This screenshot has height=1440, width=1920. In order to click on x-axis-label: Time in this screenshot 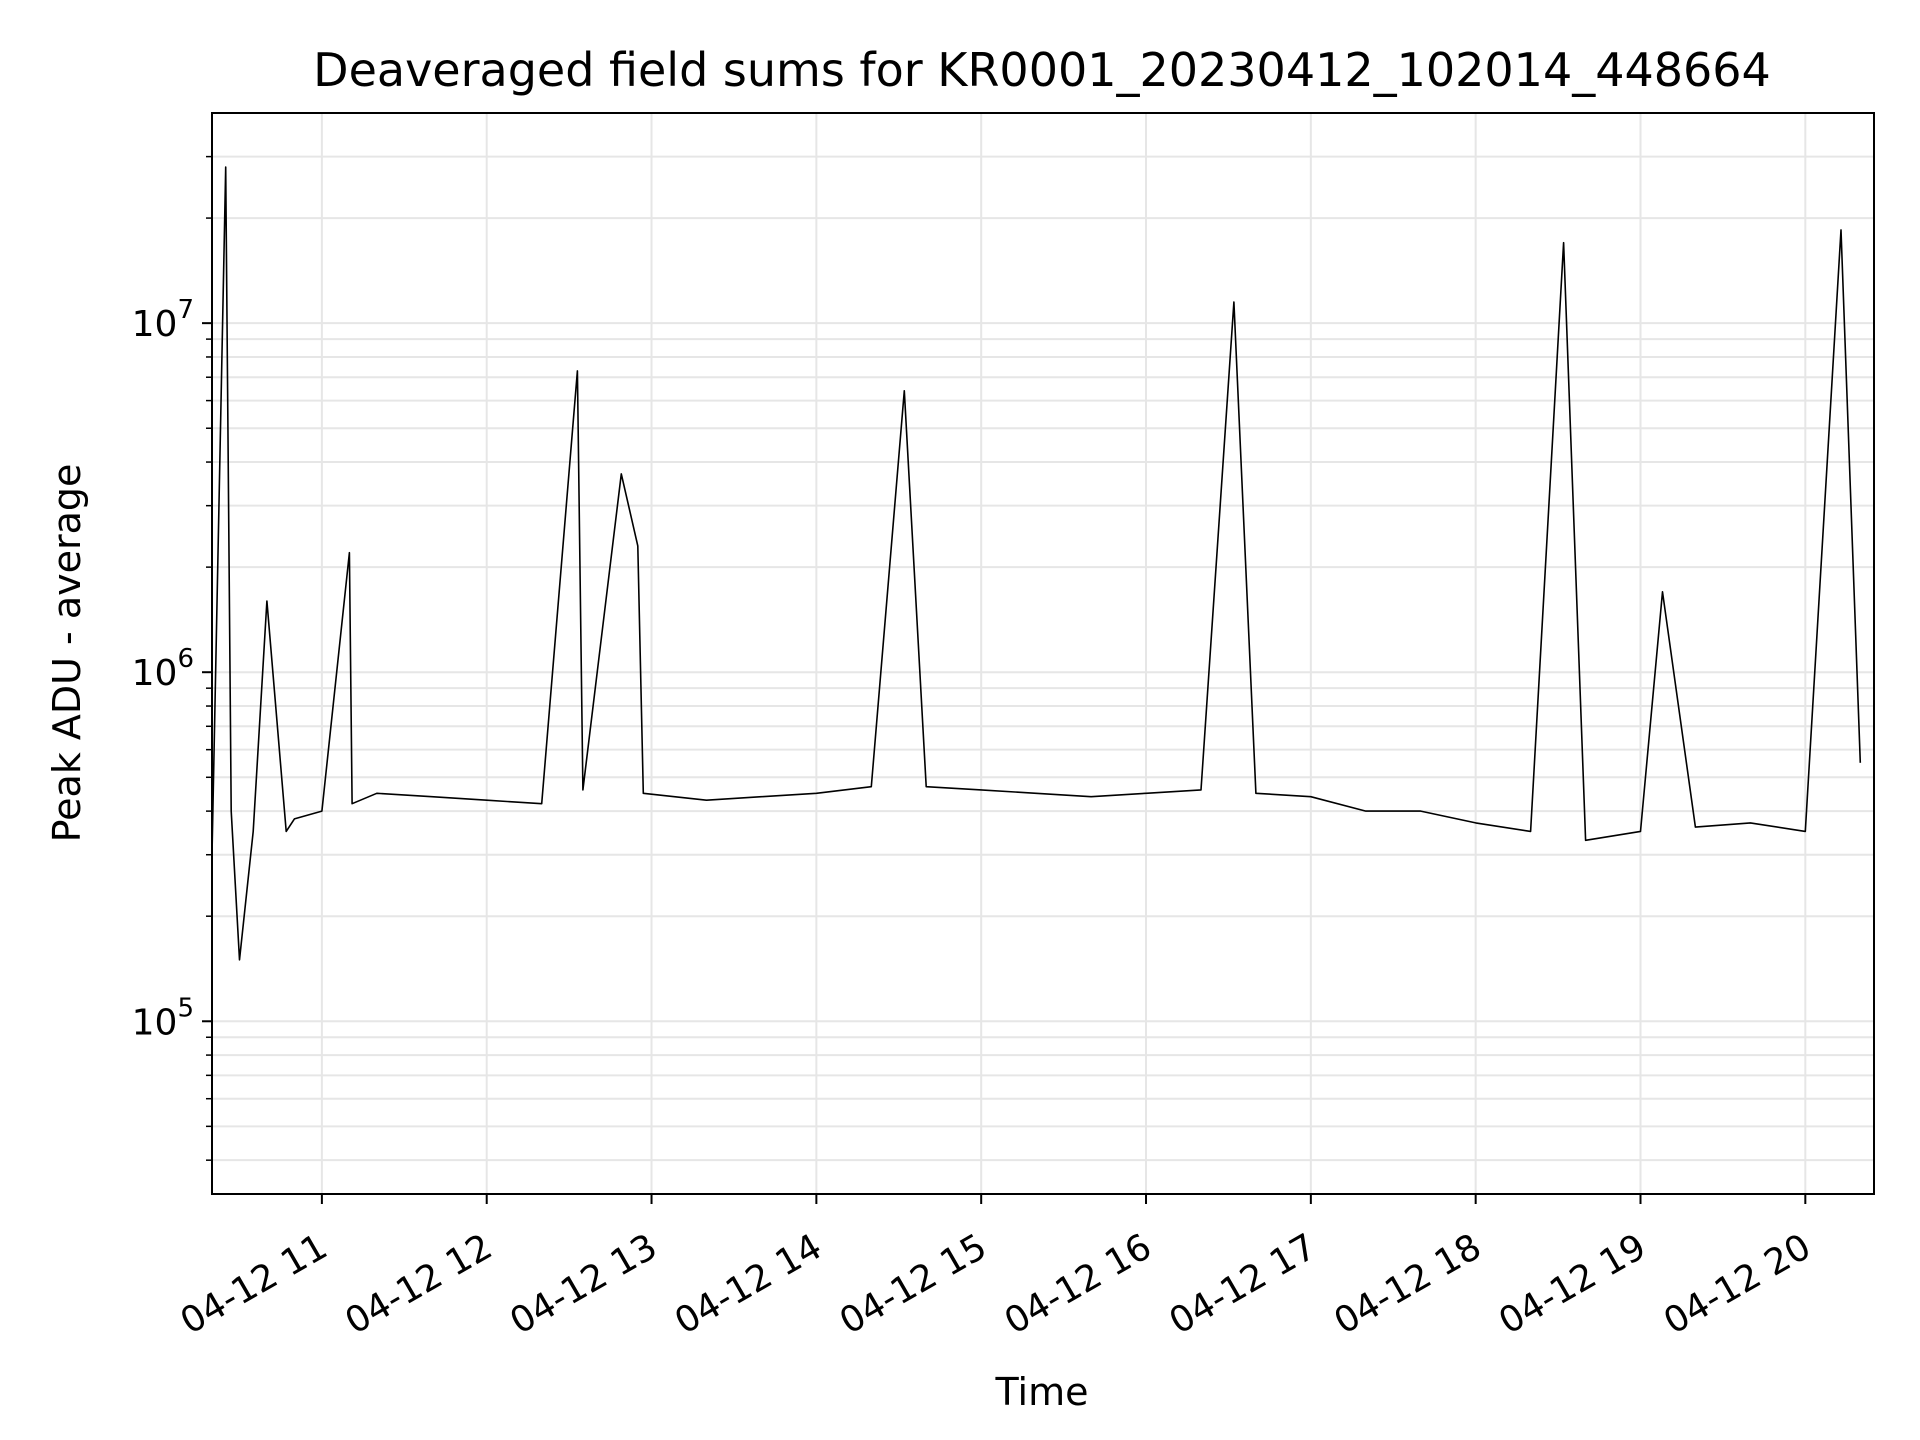, I will do `click(1042, 1392)`.